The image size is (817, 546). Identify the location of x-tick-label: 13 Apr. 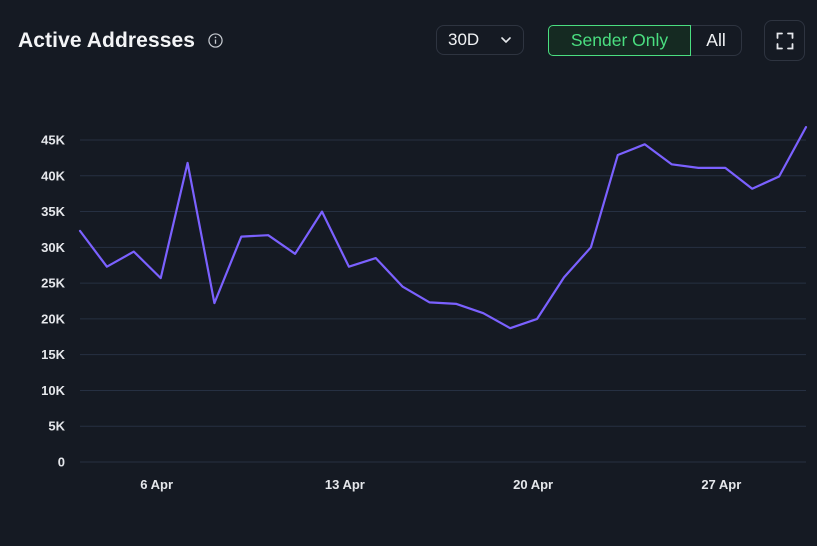
(345, 484).